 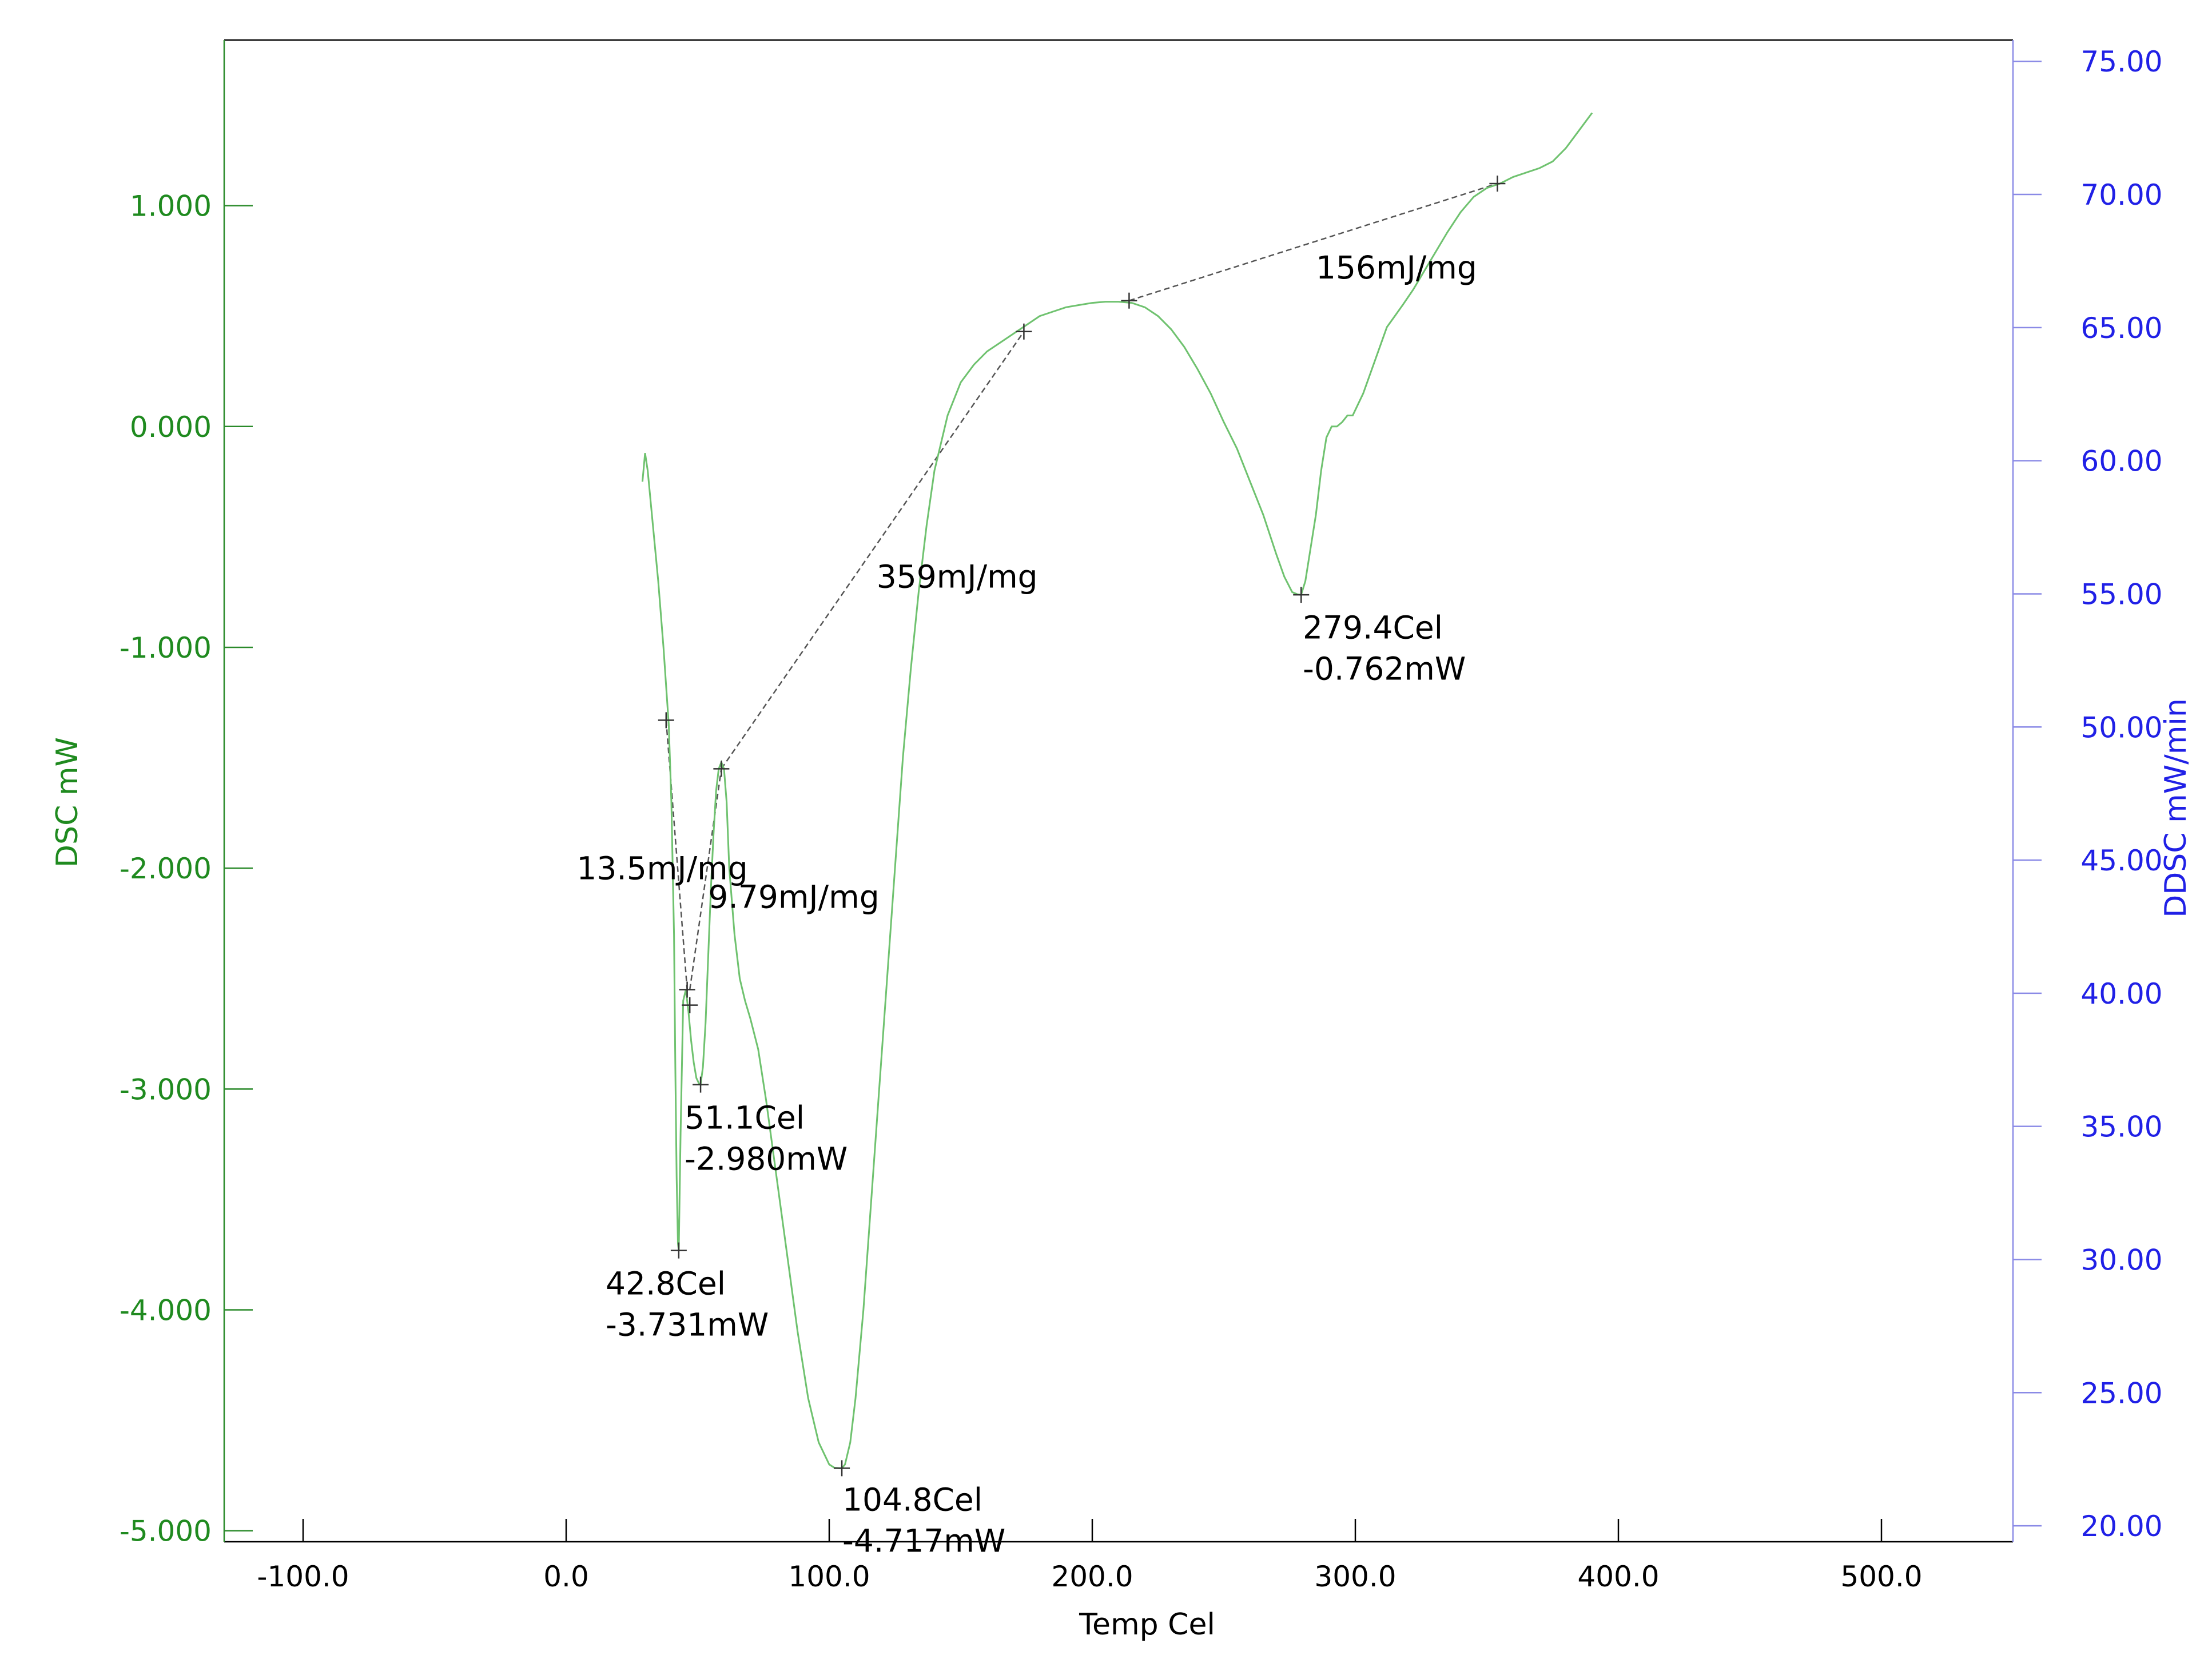 What do you see at coordinates (2121, 195) in the screenshot?
I see `right-tick-label: 70.00` at bounding box center [2121, 195].